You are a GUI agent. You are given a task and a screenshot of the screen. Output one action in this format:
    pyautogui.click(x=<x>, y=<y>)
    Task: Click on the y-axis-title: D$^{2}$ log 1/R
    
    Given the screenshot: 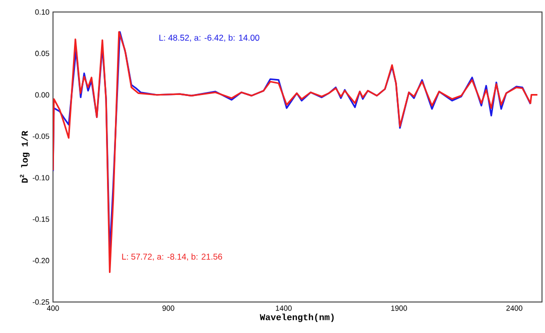 What is the action you would take?
    pyautogui.click(x=25, y=156)
    